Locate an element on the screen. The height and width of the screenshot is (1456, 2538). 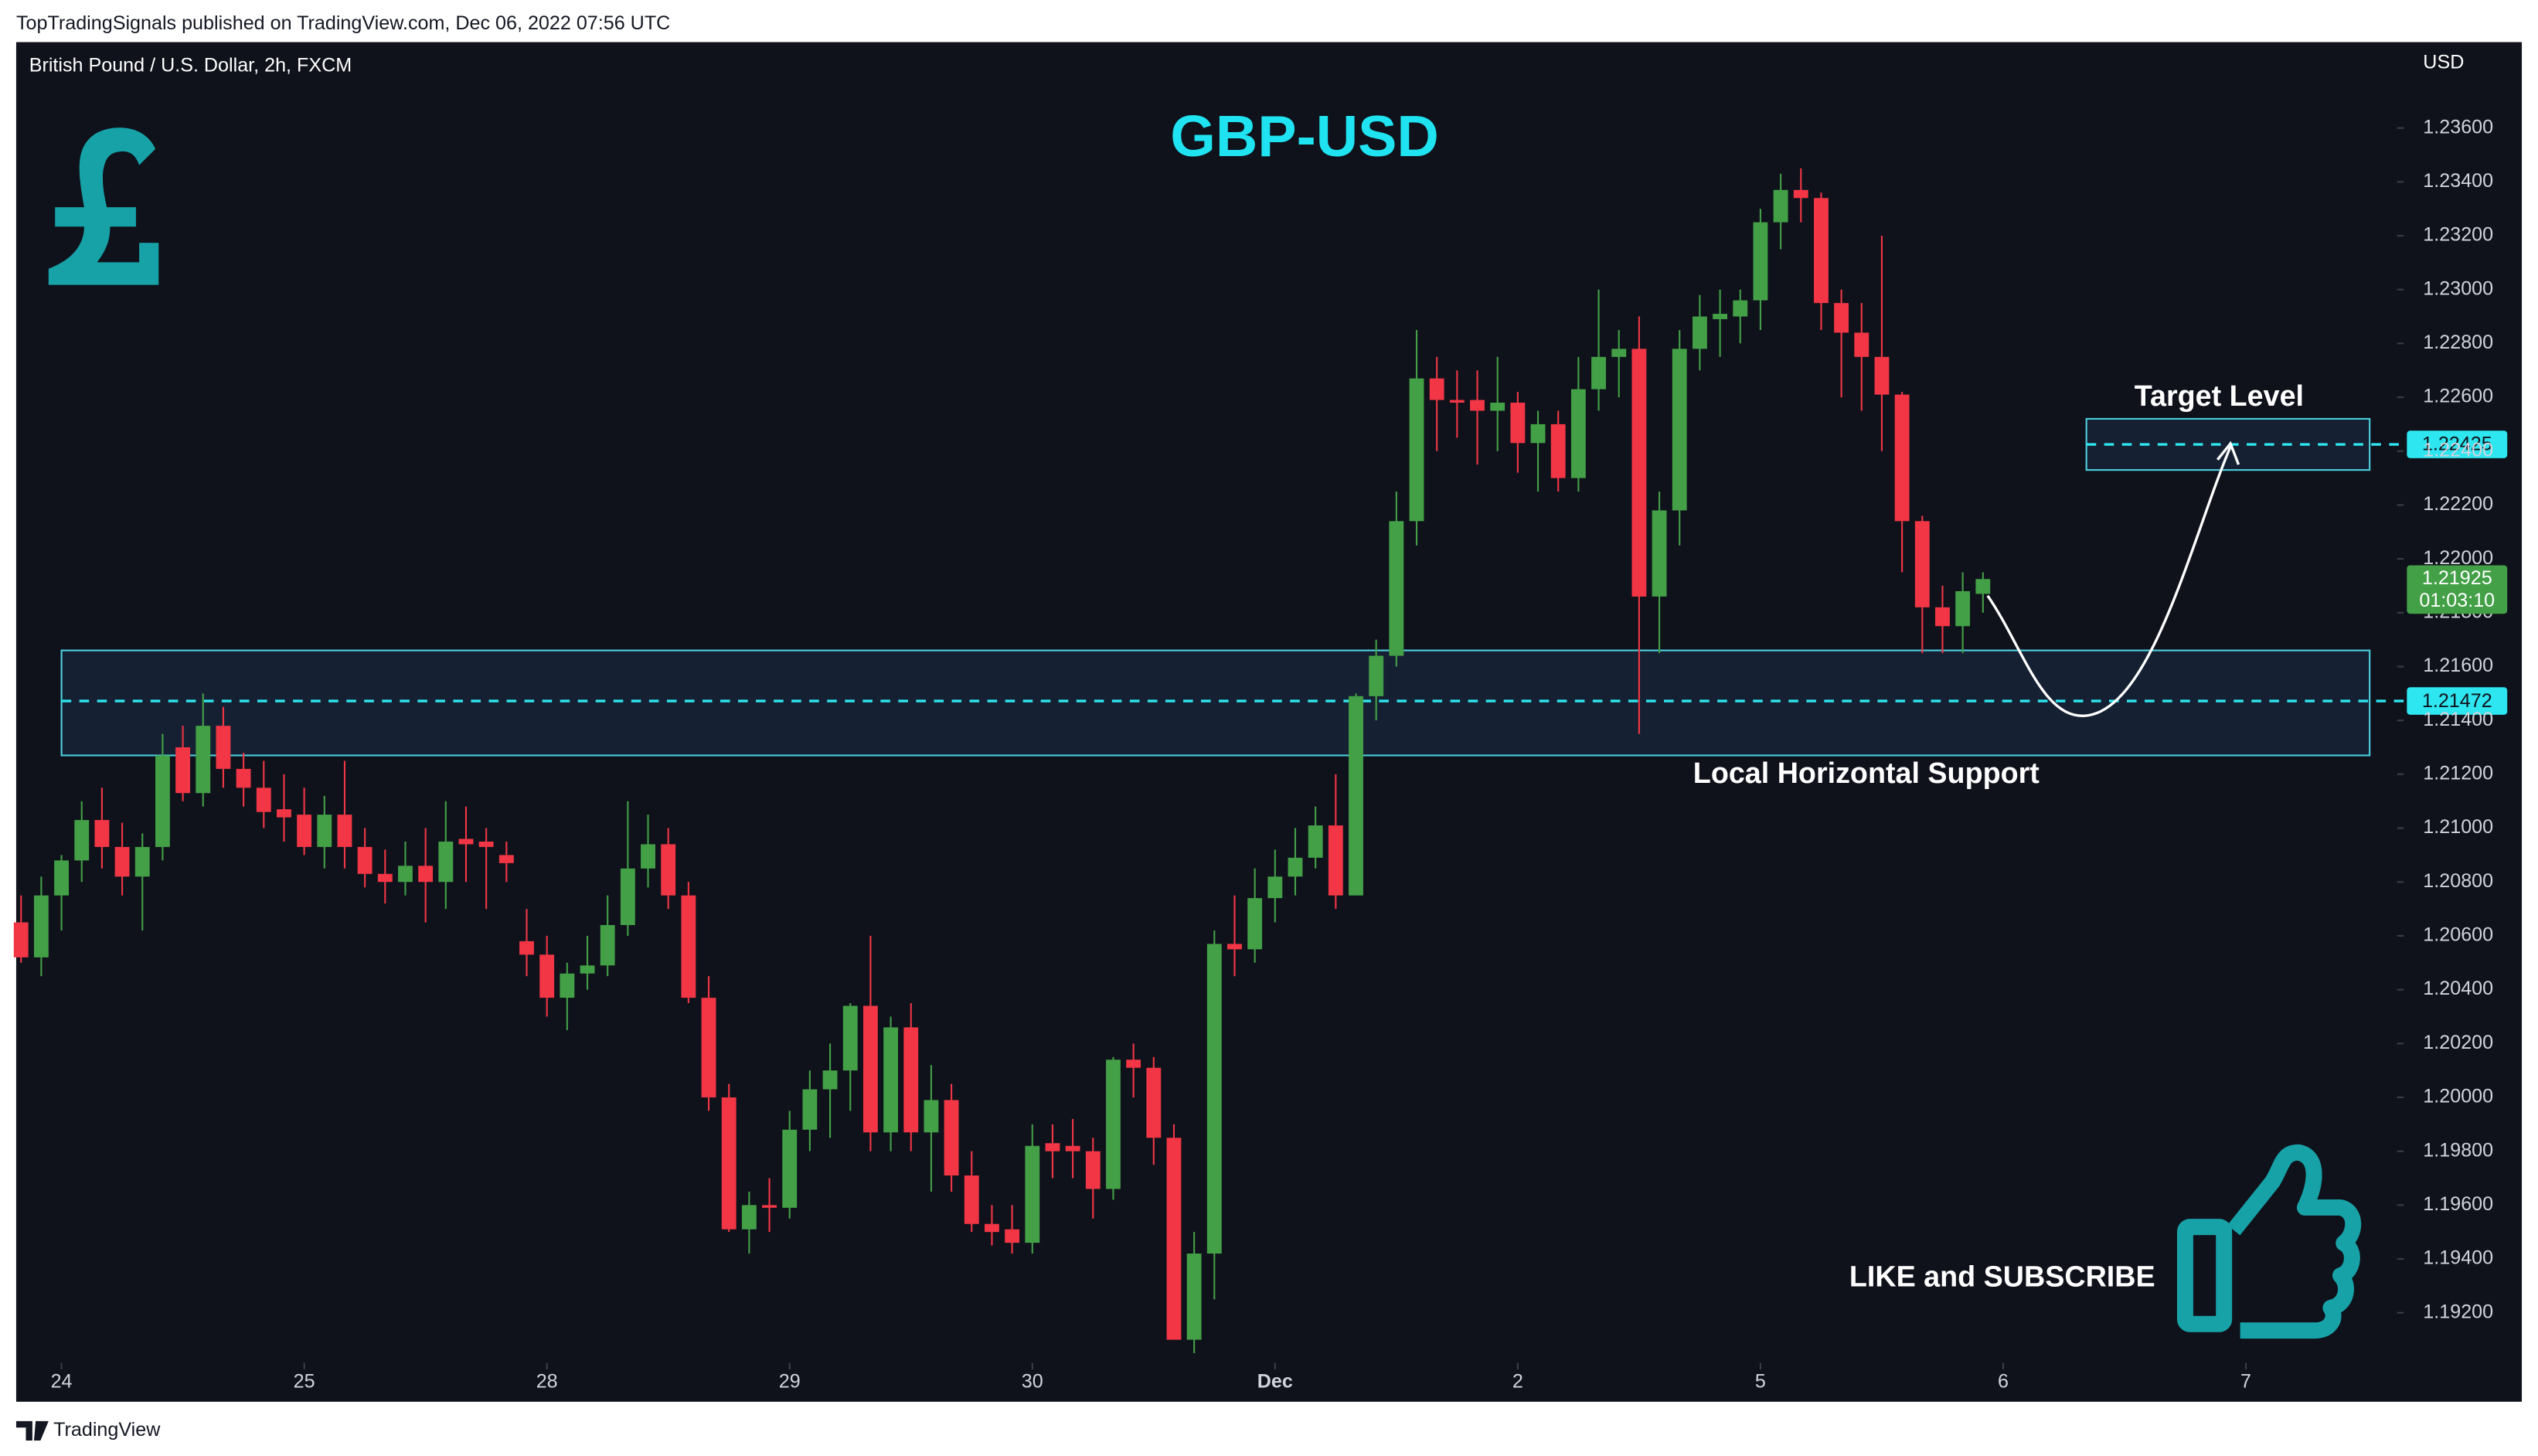
level-price-label: 1.22425 is located at coordinates (2457, 445).